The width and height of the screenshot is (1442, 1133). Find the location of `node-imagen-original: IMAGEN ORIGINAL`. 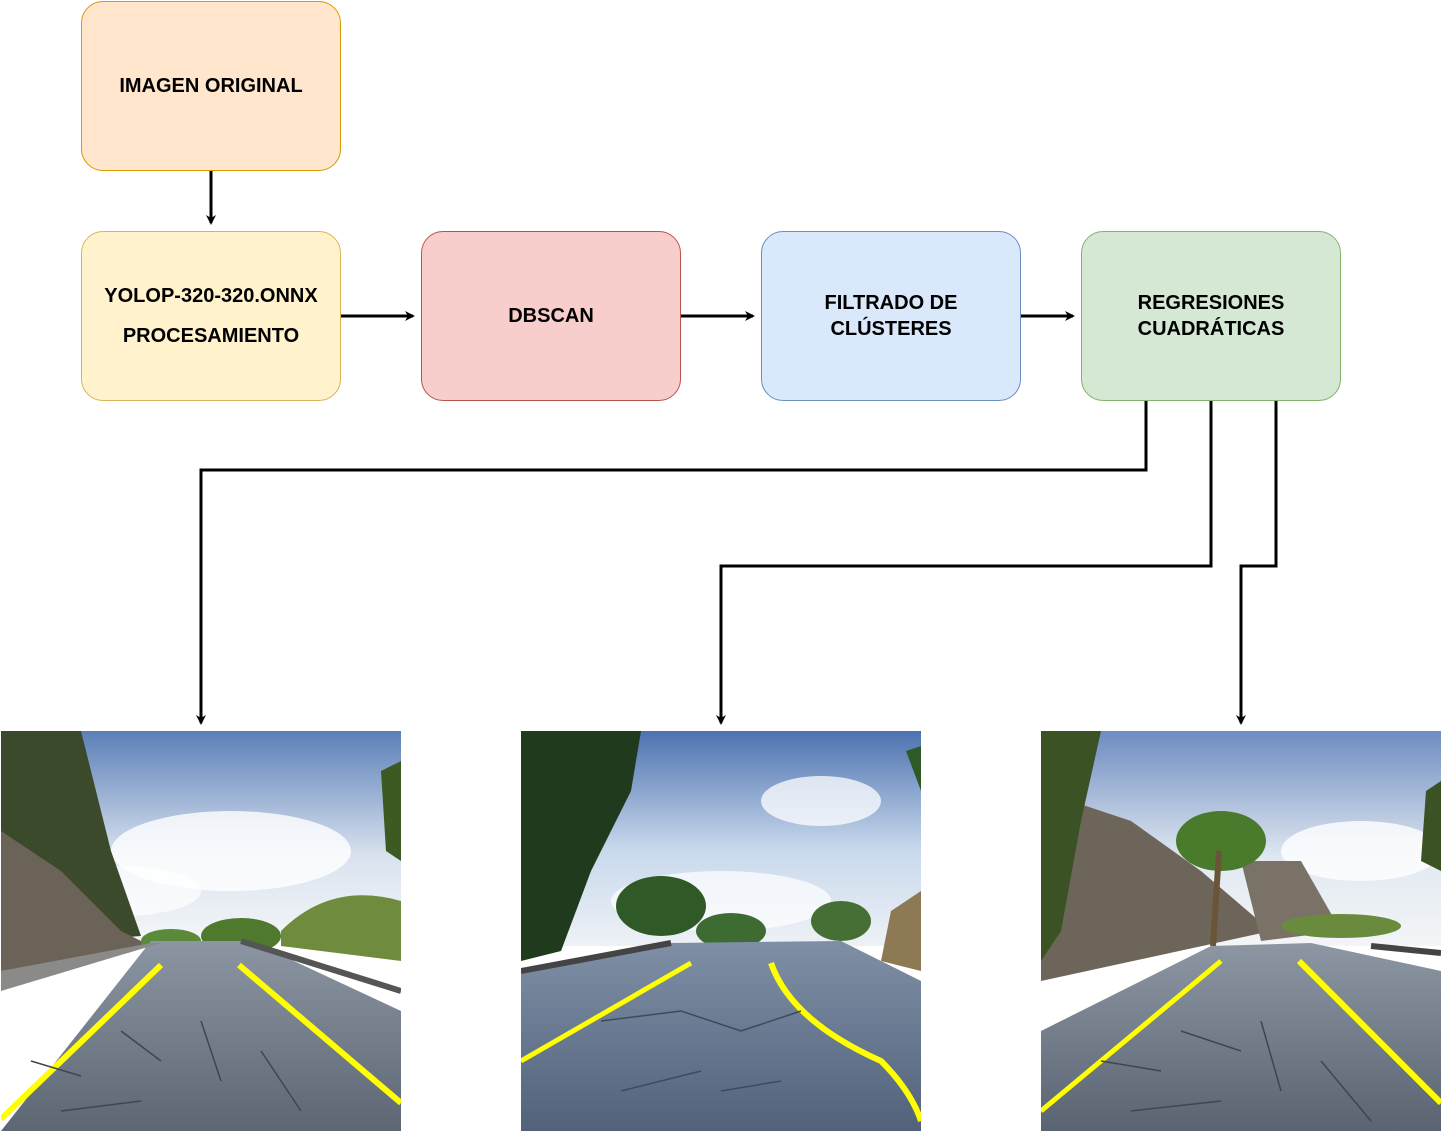

node-imagen-original: IMAGEN ORIGINAL is located at coordinates (211, 86).